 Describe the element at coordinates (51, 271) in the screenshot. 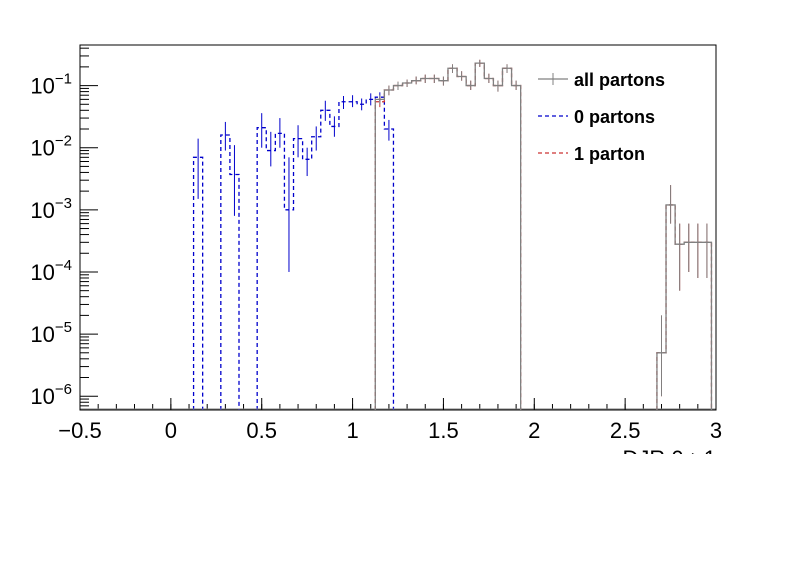

I see `y-tick-label: 10⁻⁴` at that location.